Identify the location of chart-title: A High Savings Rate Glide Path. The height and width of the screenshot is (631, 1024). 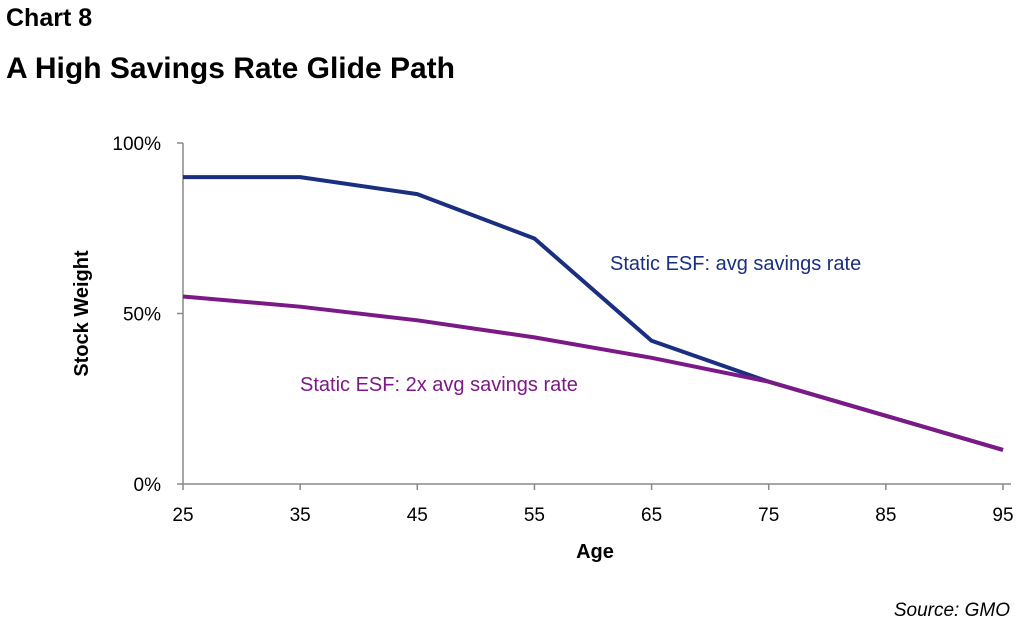
(230, 68).